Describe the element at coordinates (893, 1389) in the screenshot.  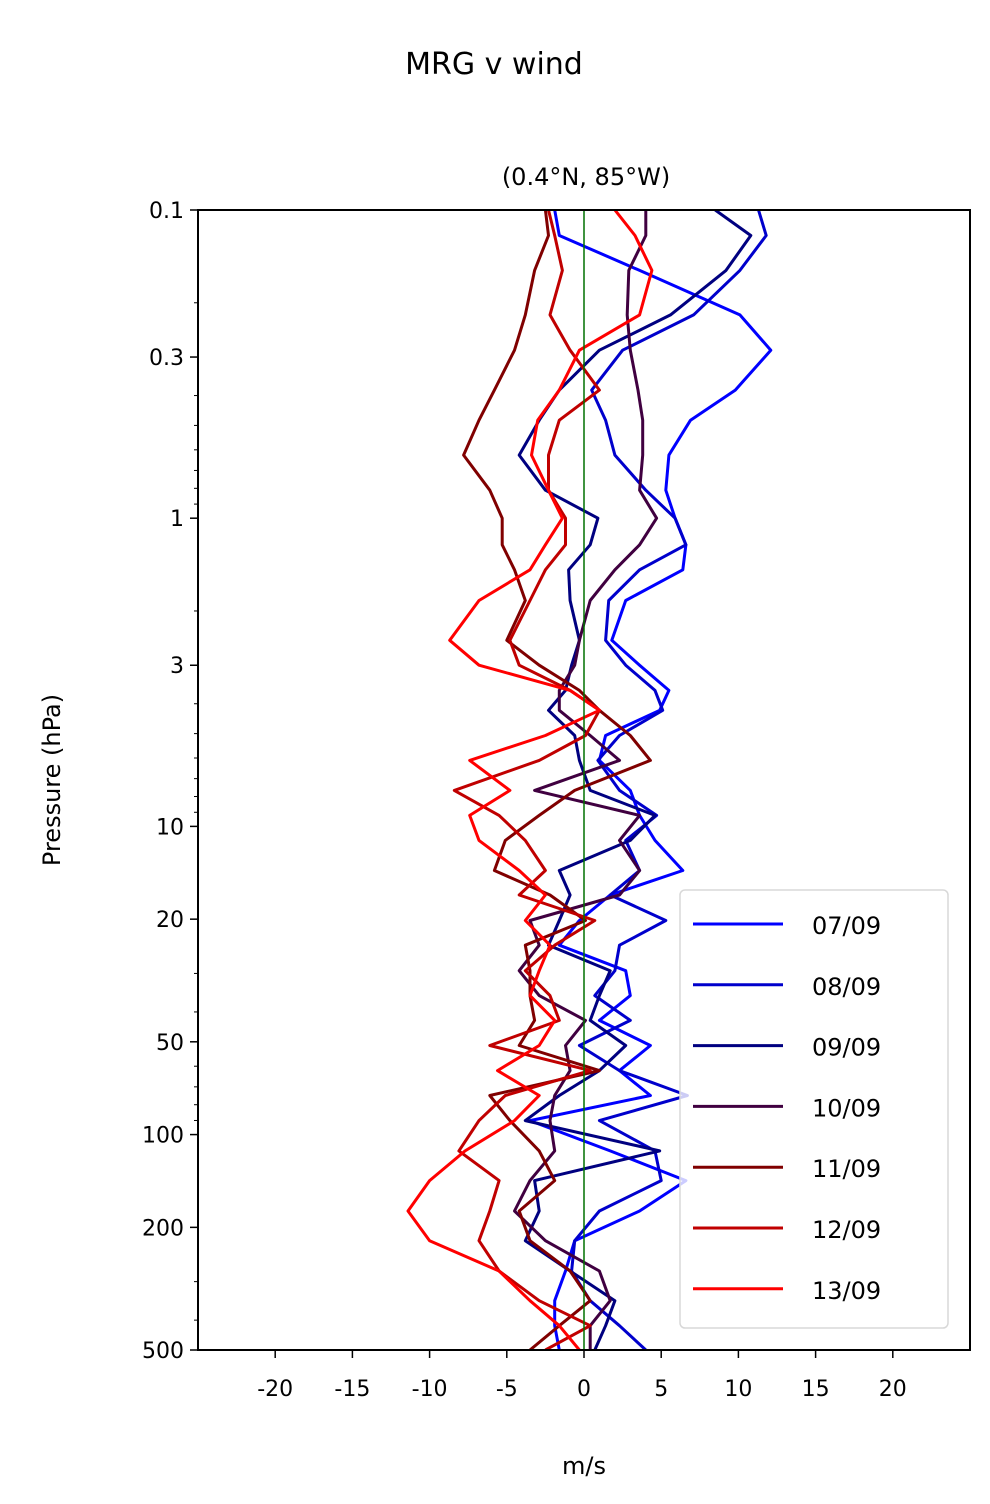
I see `x-tick-label: 20` at that location.